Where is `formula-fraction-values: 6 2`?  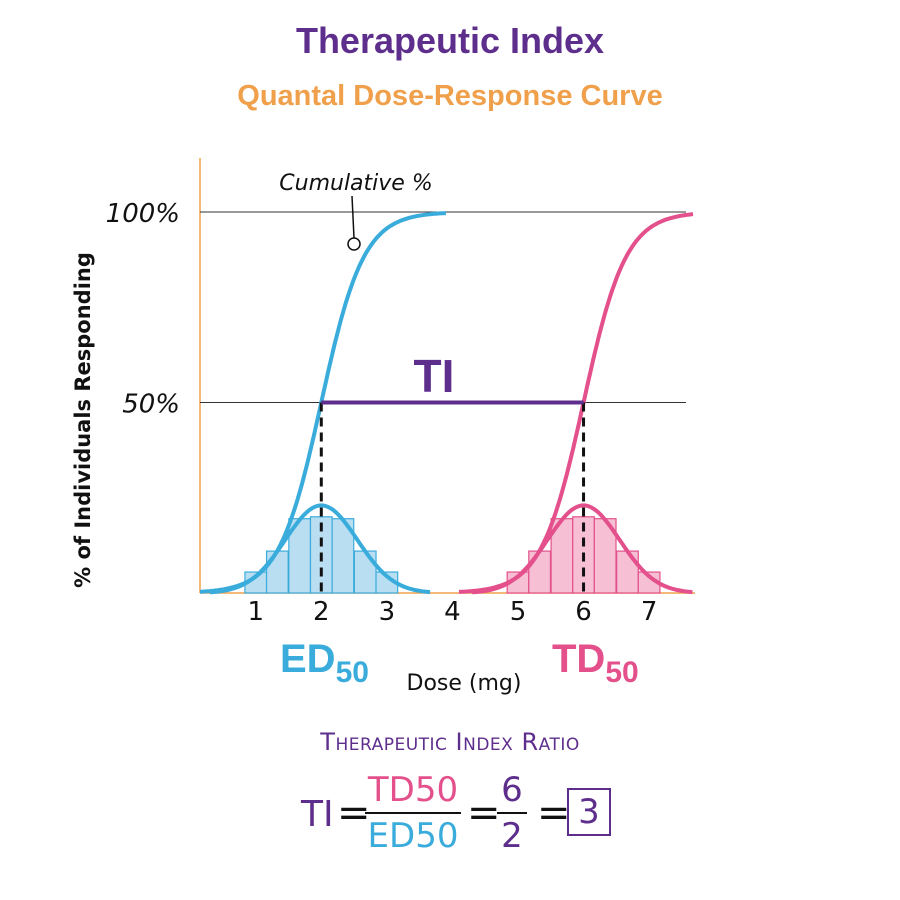 formula-fraction-values: 6 2 is located at coordinates (512, 813).